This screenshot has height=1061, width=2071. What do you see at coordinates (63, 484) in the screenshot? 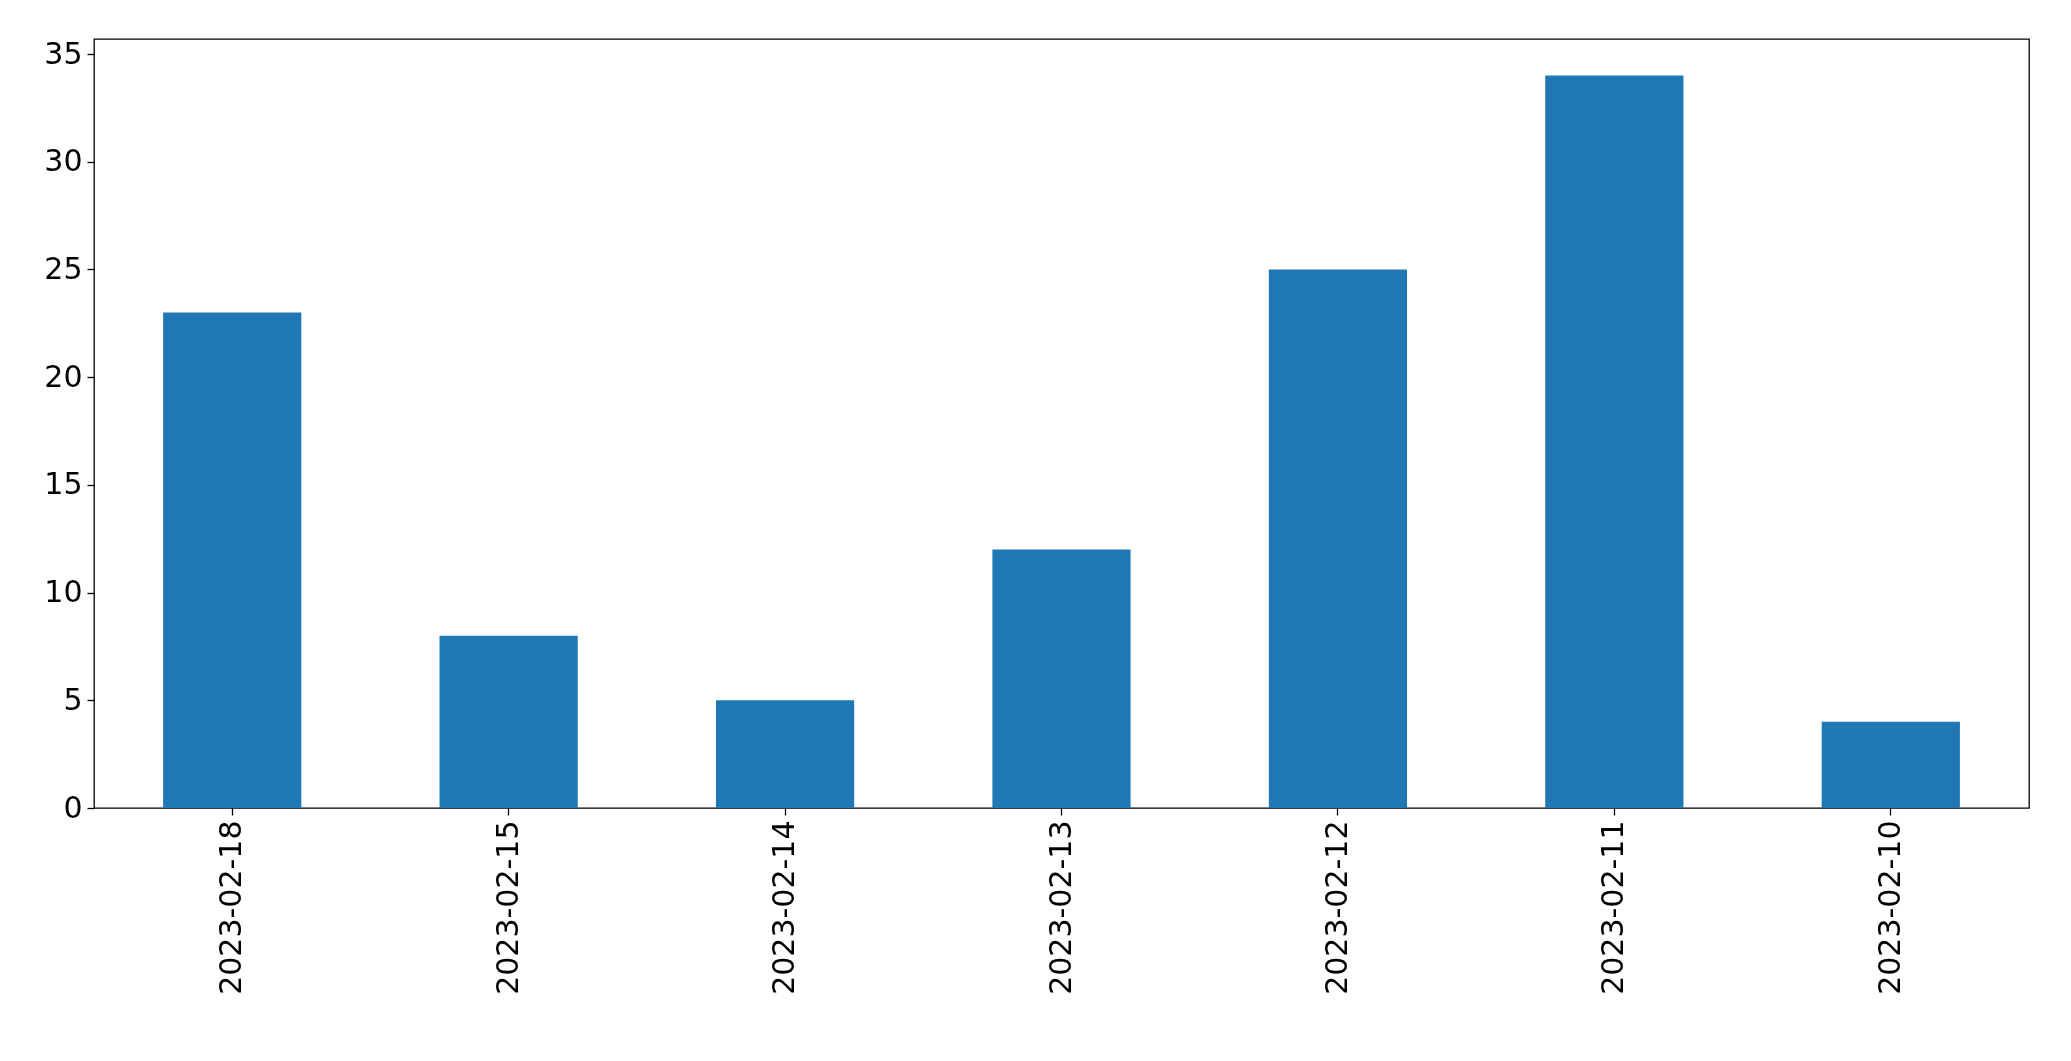
I see `y-tick-label: 15` at bounding box center [63, 484].